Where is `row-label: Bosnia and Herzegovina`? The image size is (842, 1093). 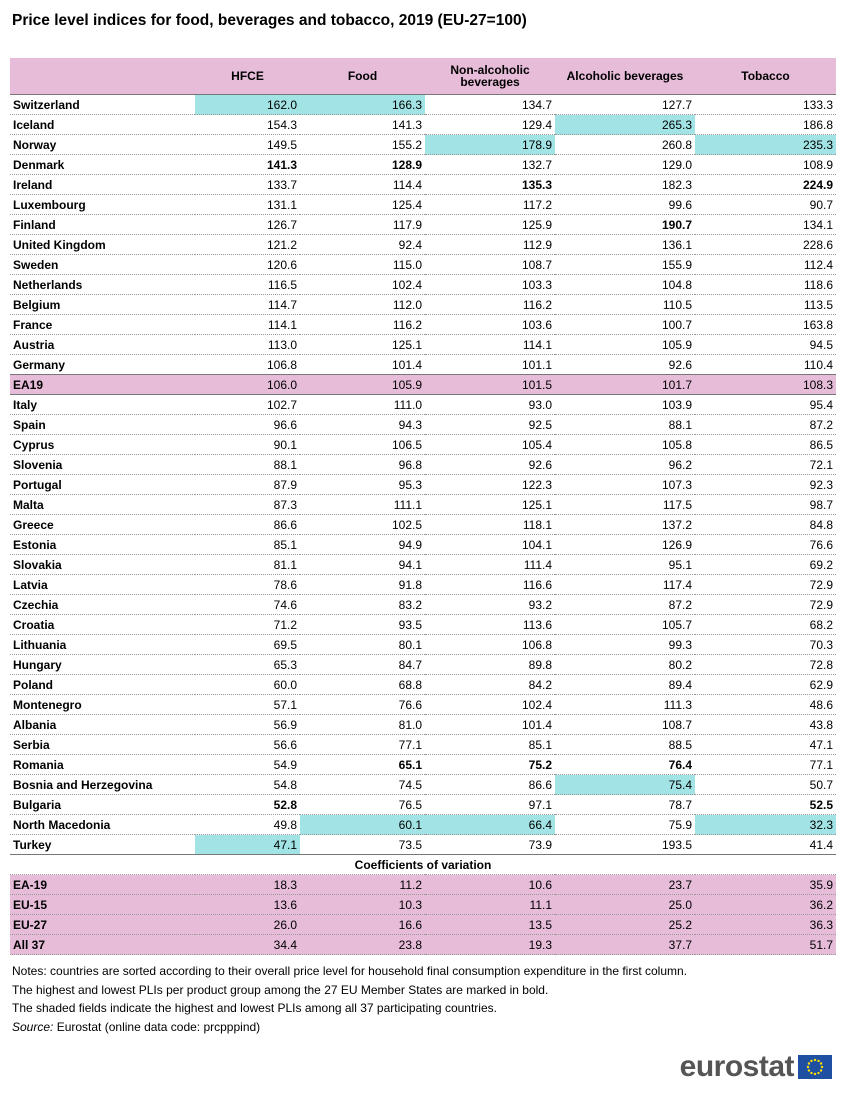
row-label: Bosnia and Herzegovina is located at coordinates (102, 784).